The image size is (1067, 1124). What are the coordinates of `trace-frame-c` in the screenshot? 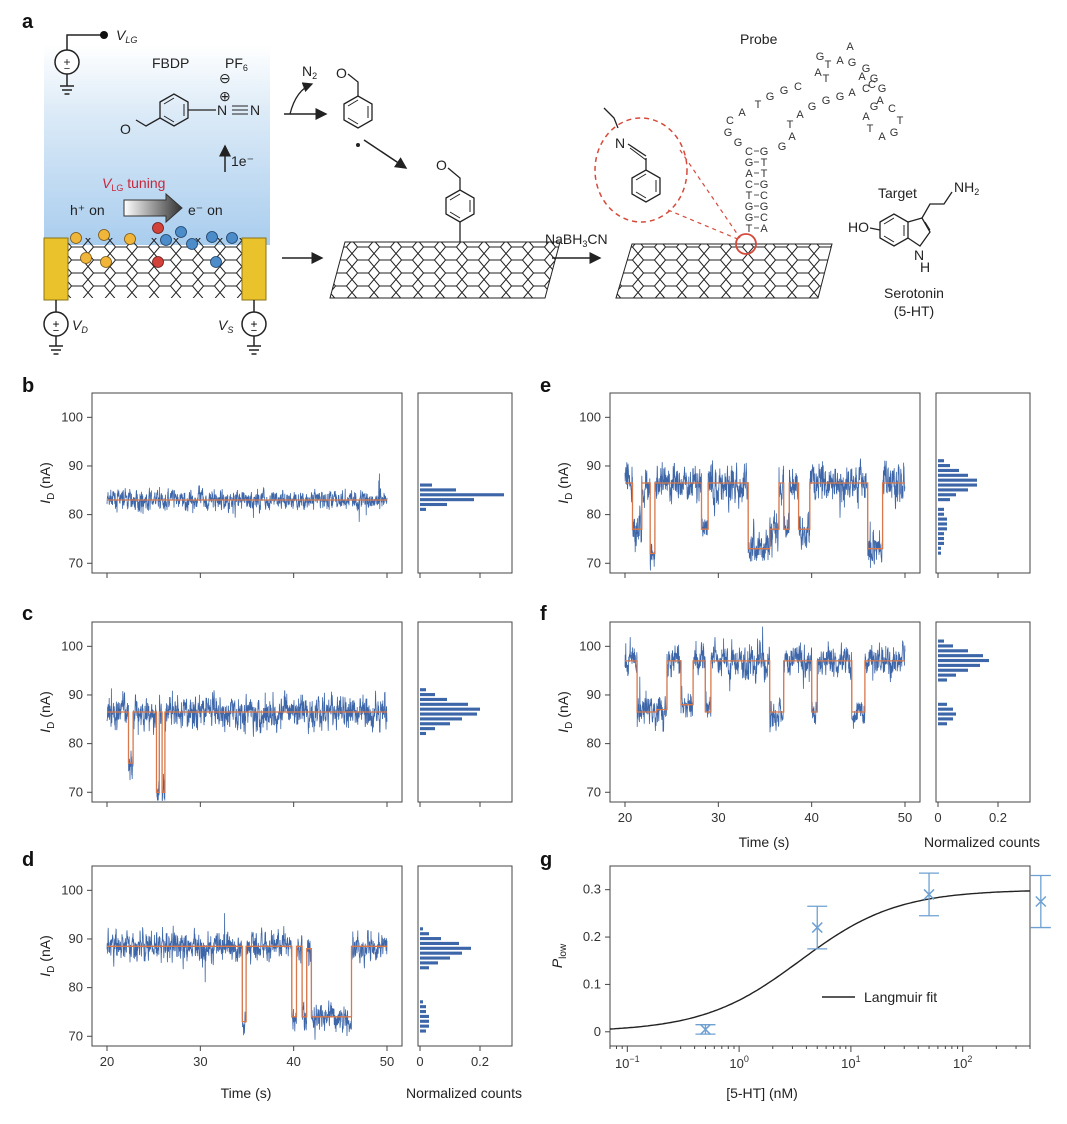 It's located at (247, 712).